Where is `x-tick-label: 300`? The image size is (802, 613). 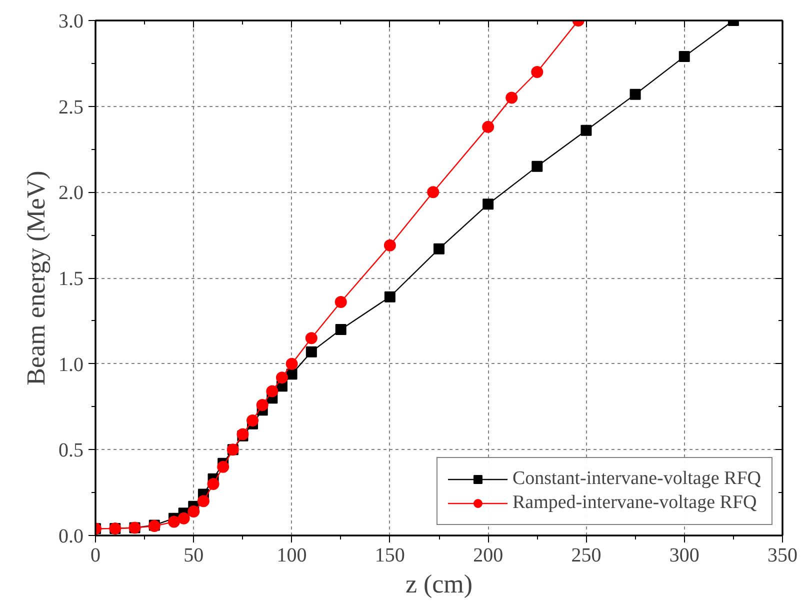
x-tick-label: 300 is located at coordinates (684, 555).